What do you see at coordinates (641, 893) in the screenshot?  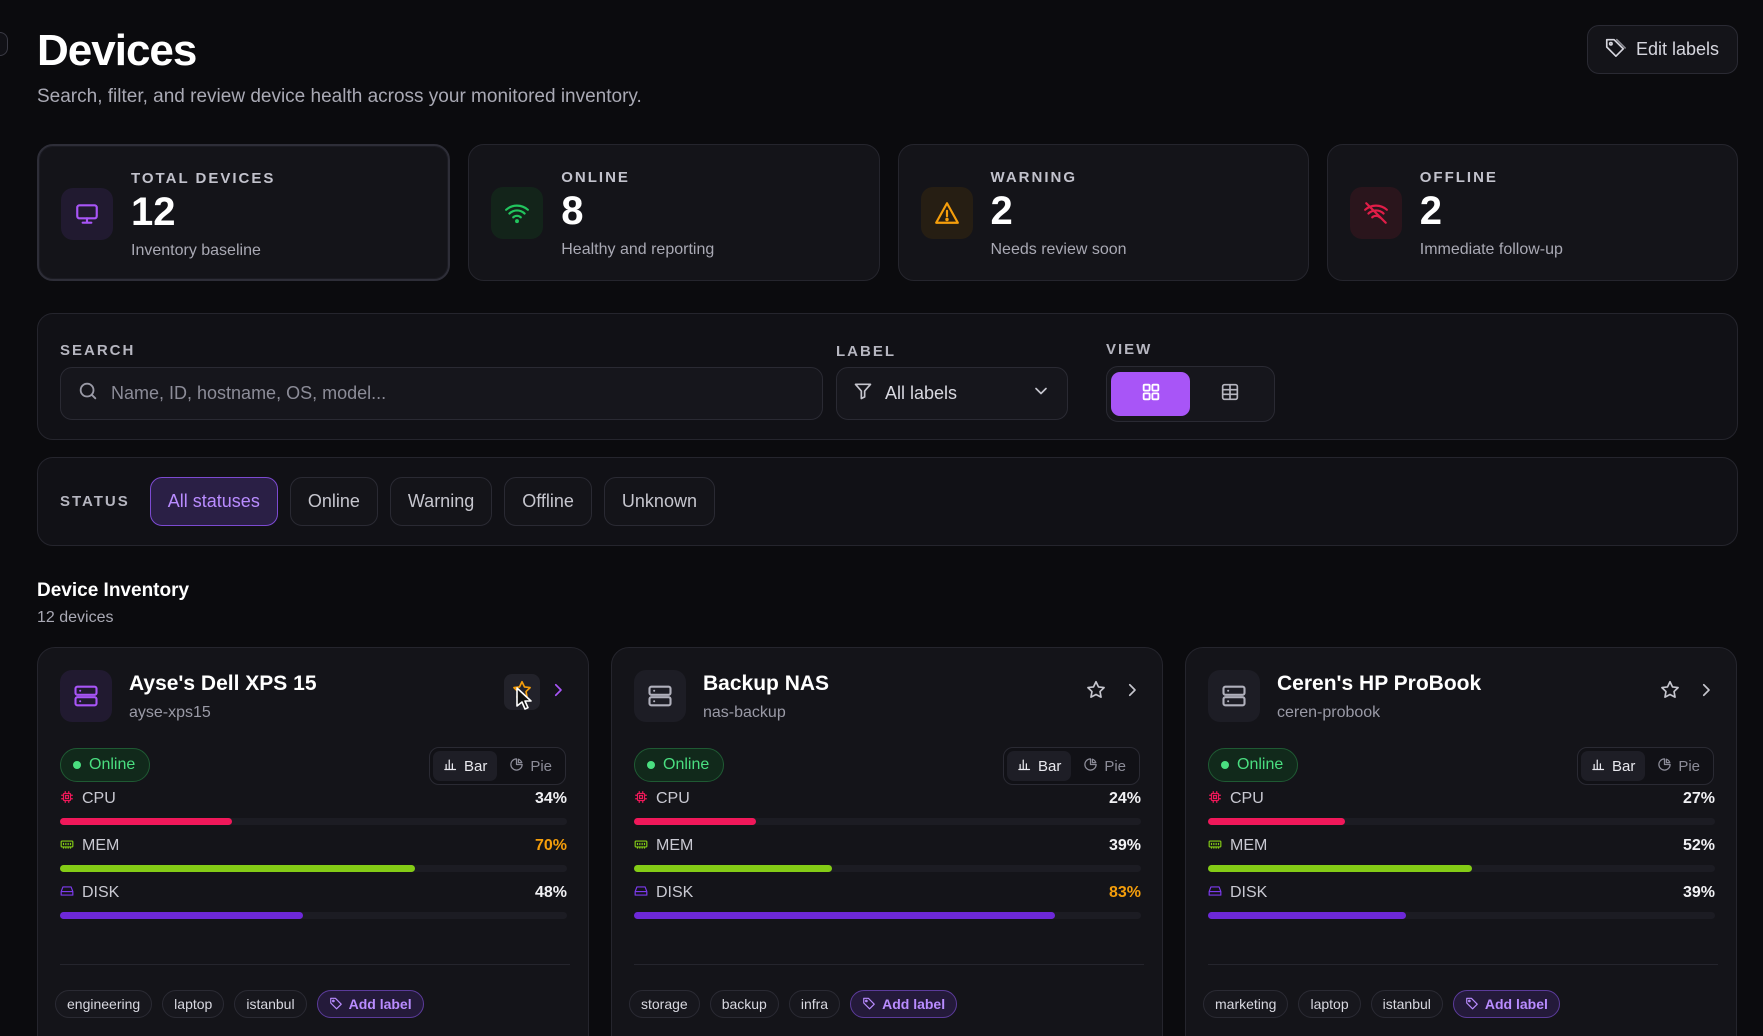 I see `disk-icon` at bounding box center [641, 893].